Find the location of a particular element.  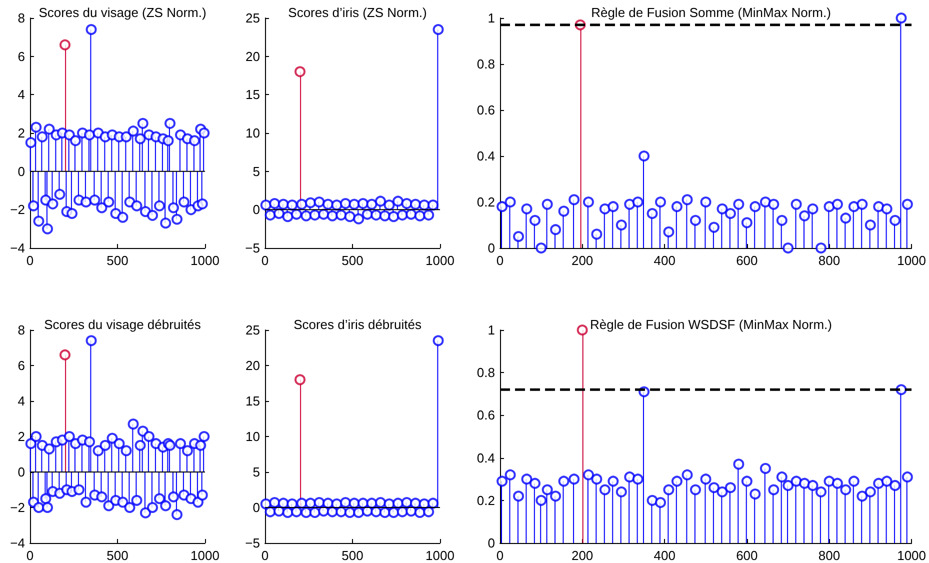

chart-title: Scores d’iris (ZS Norm.) is located at coordinates (357, 12).